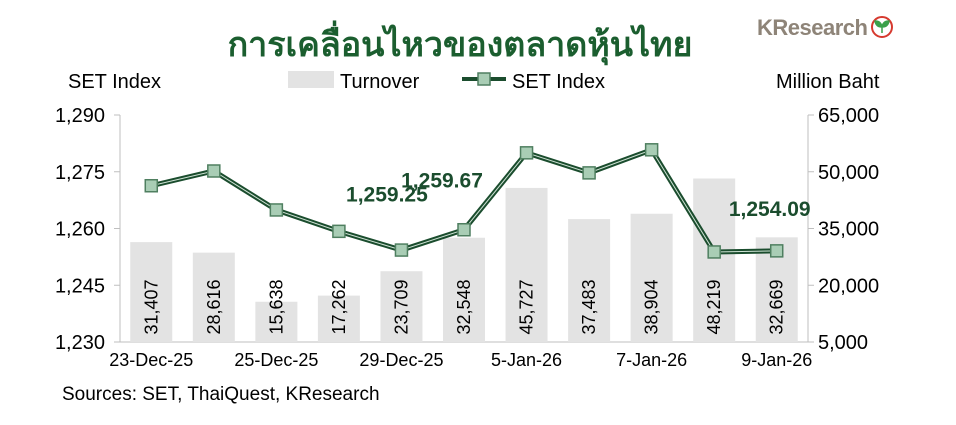 The width and height of the screenshot is (956, 425). What do you see at coordinates (652, 306) in the screenshot?
I see `turnover-bar-label: 38,904` at bounding box center [652, 306].